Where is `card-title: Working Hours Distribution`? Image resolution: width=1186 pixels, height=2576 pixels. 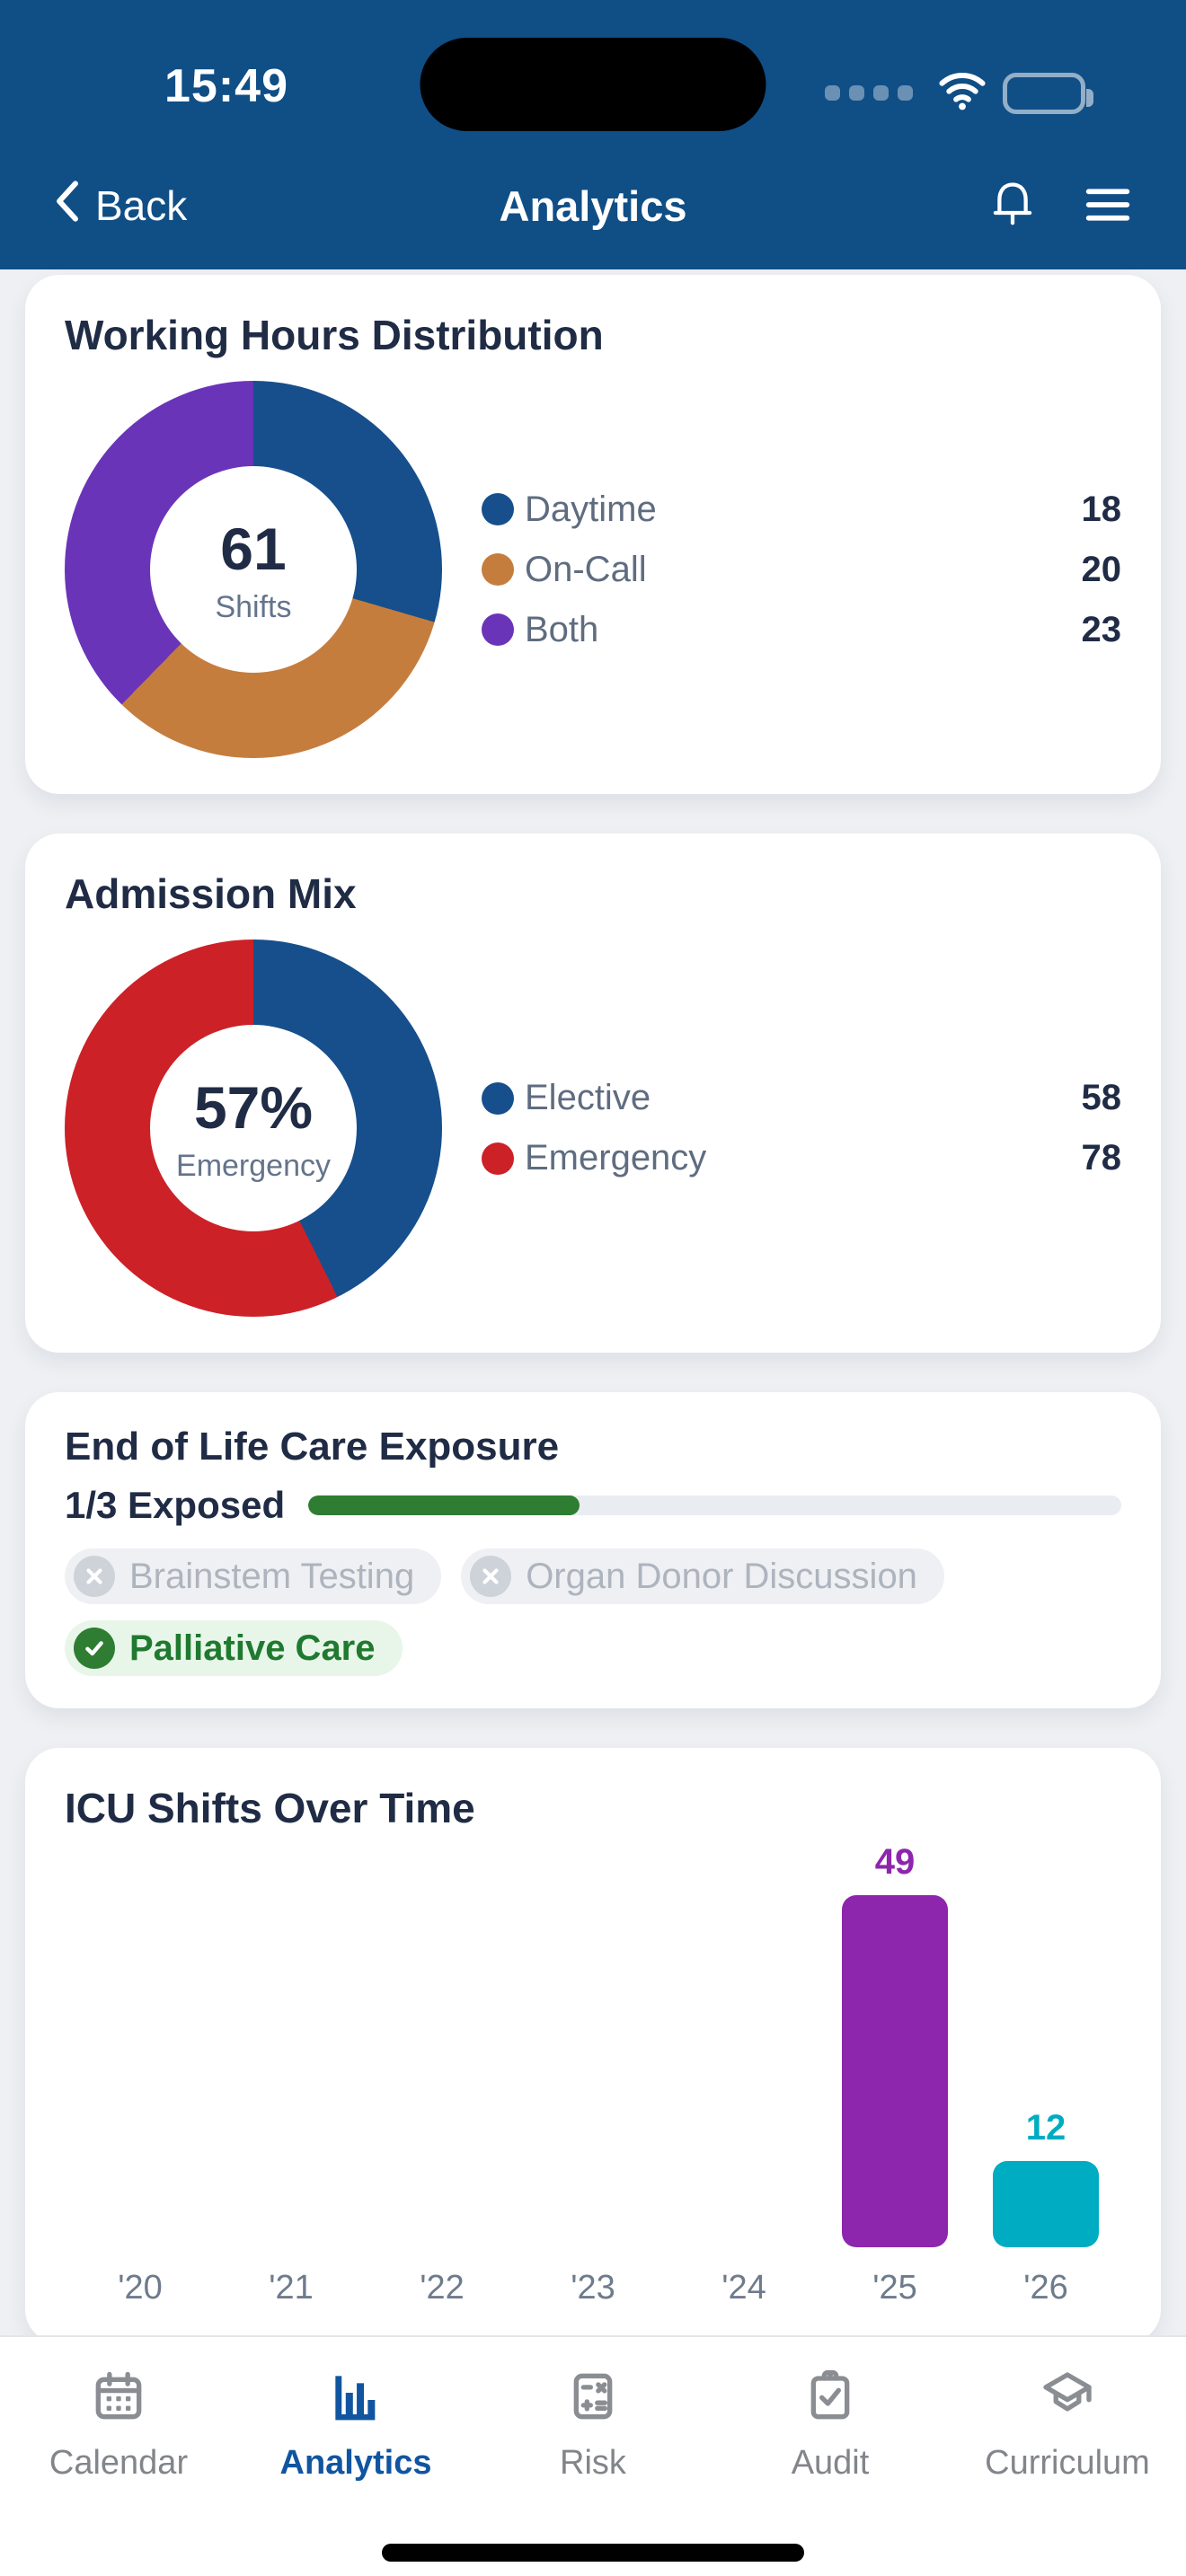
card-title: Working Hours Distribution is located at coordinates (334, 335).